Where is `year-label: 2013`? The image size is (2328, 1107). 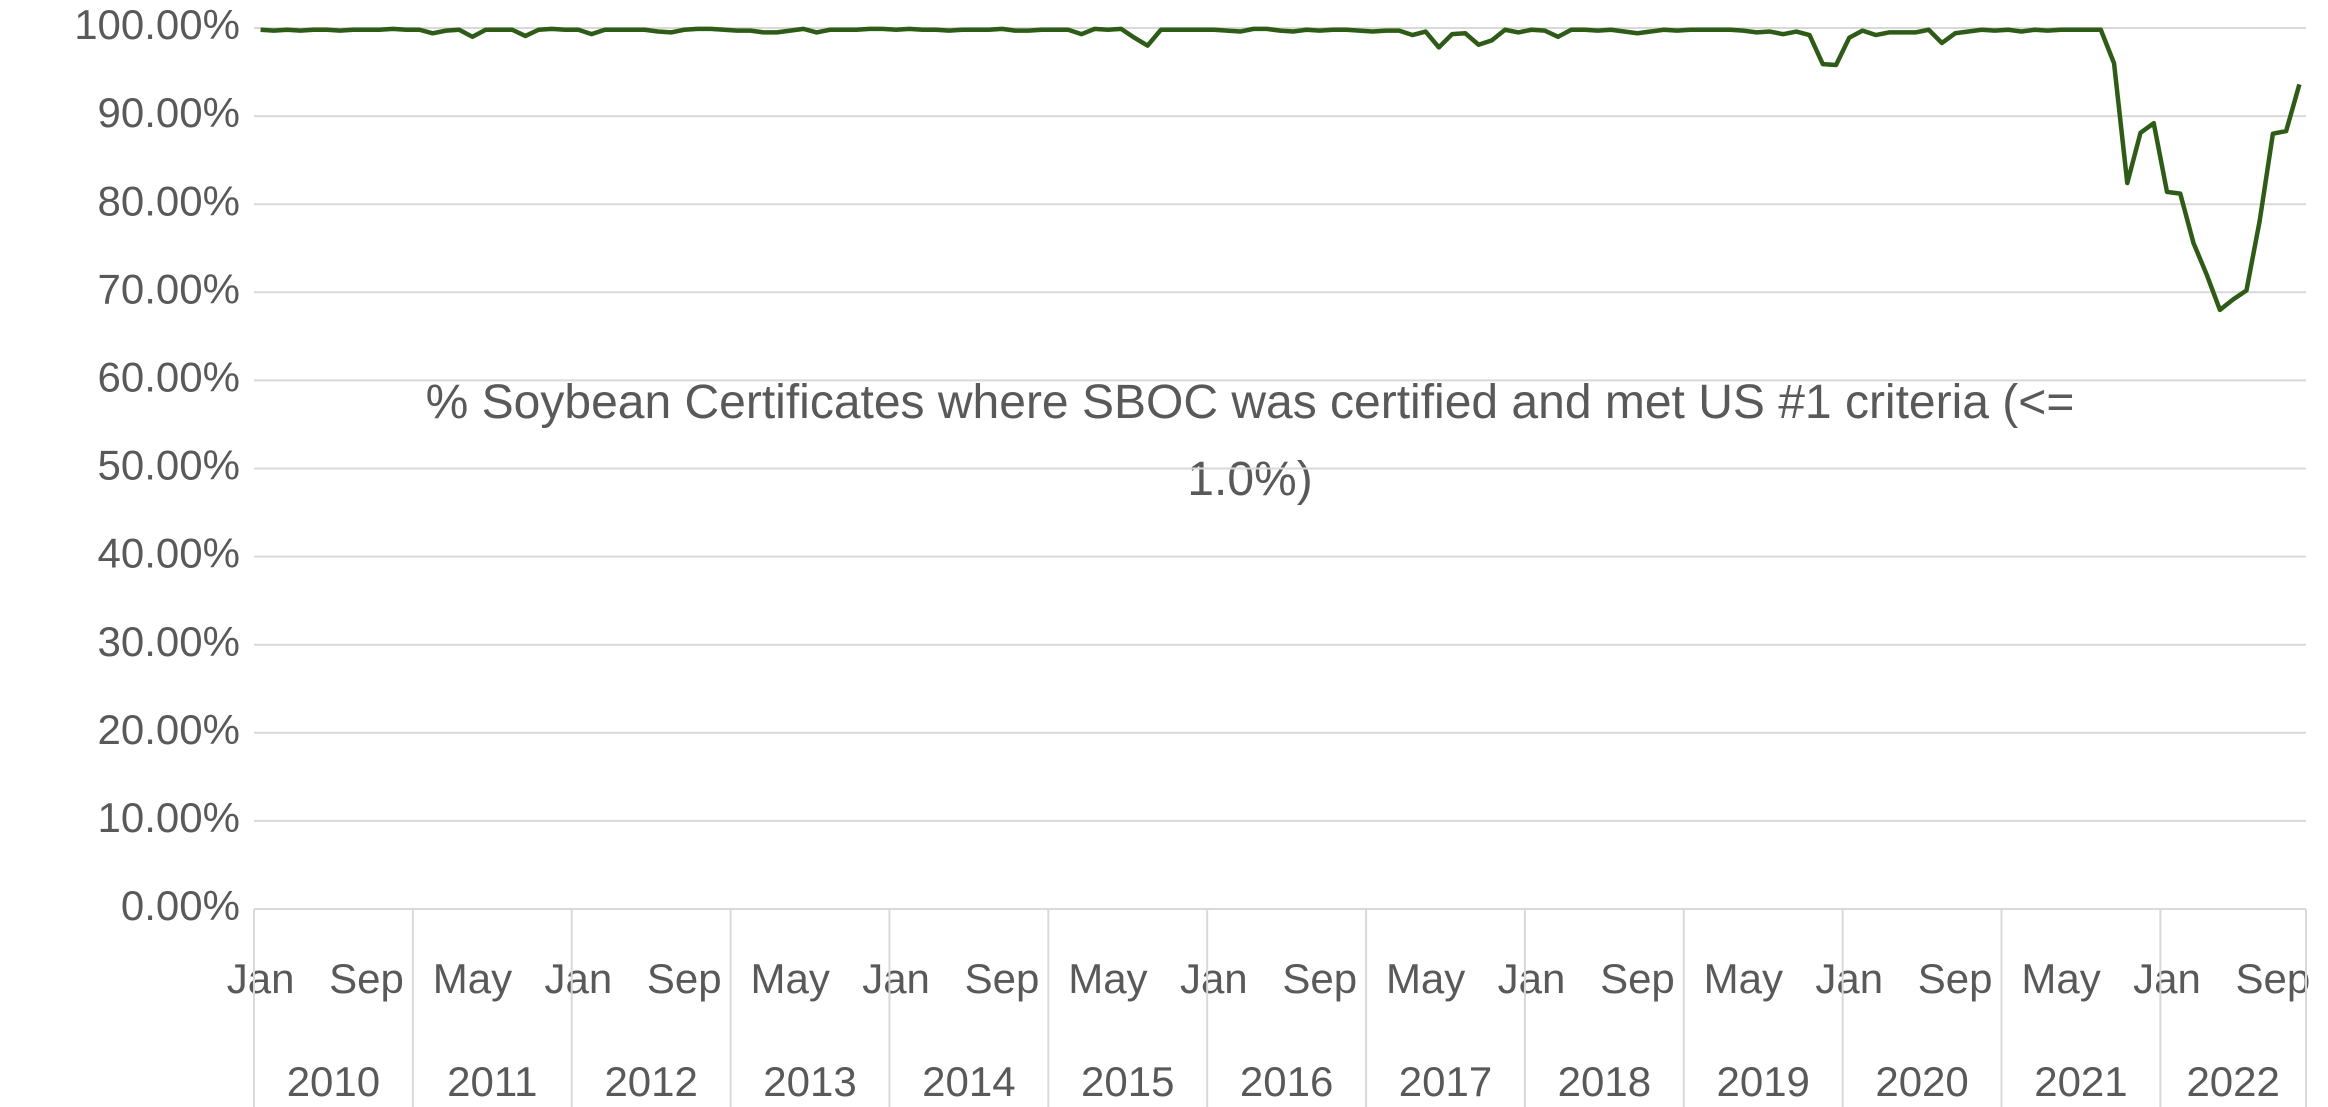 year-label: 2013 is located at coordinates (809, 1081).